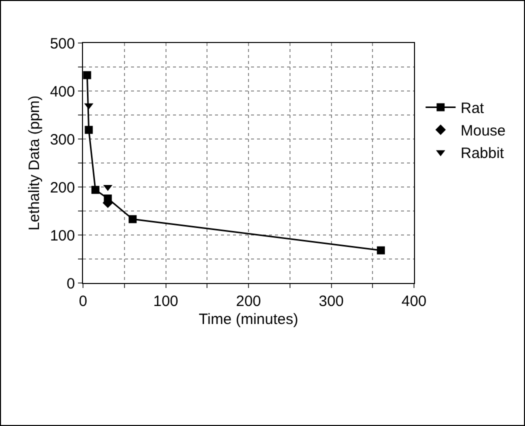 Image resolution: width=525 pixels, height=426 pixels. What do you see at coordinates (414, 301) in the screenshot?
I see `x-tick-label: 400` at bounding box center [414, 301].